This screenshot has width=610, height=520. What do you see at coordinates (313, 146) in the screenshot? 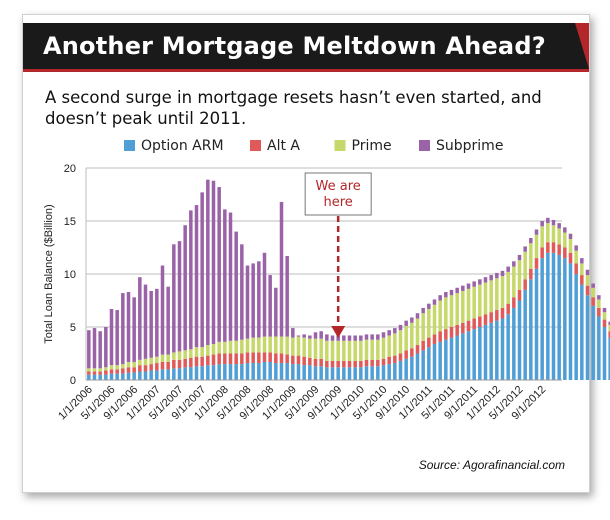
I see `legend: Option ARM Alt A Prime Subprime` at bounding box center [313, 146].